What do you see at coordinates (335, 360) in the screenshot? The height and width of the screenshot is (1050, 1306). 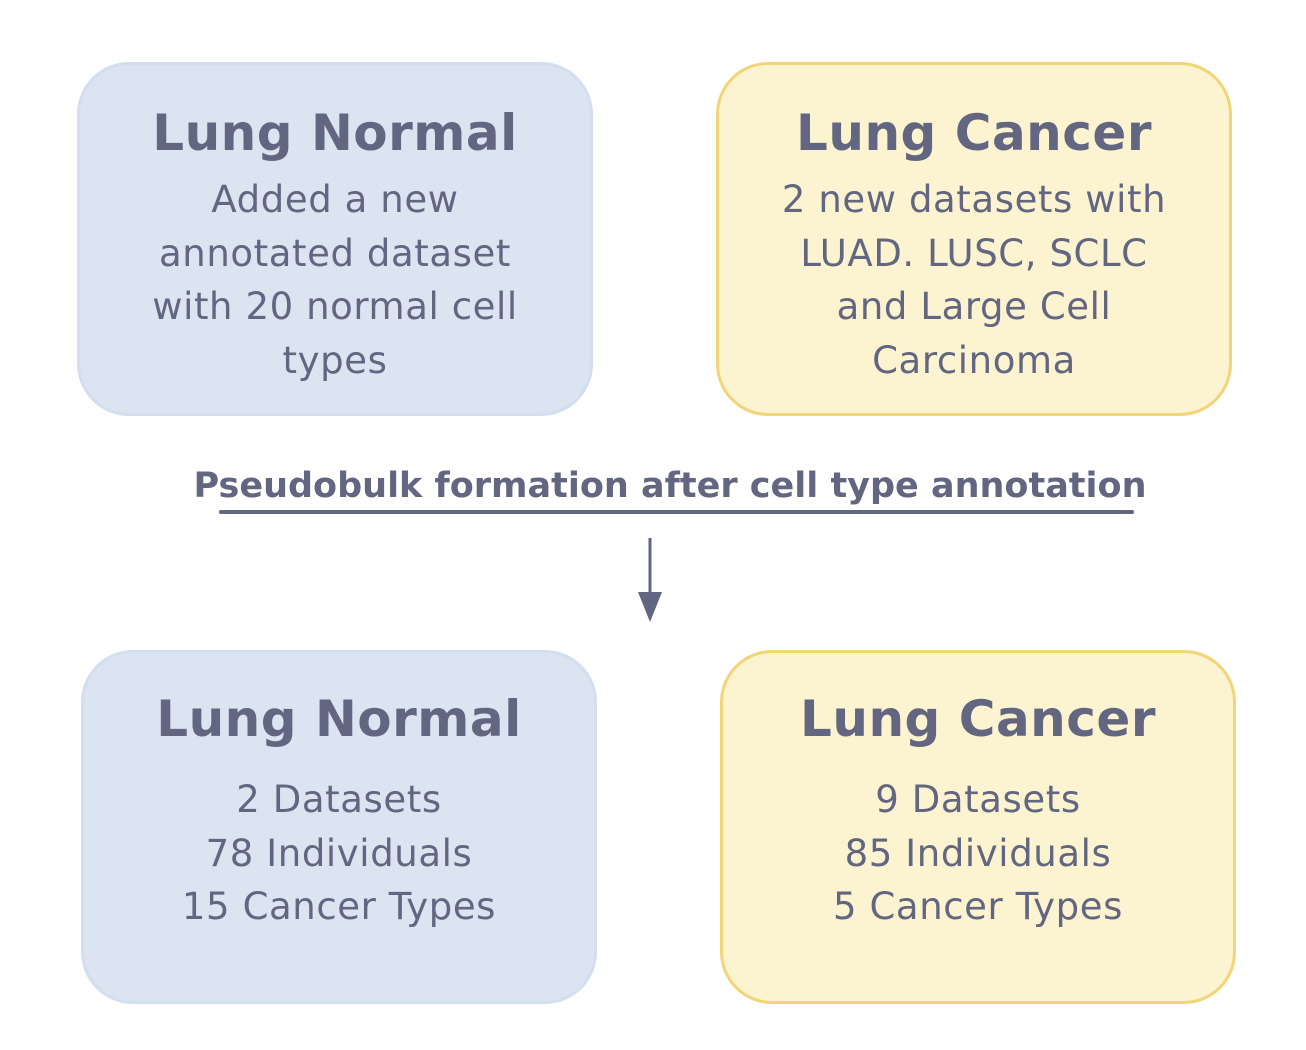 I see `lung-normal-input-line: types` at bounding box center [335, 360].